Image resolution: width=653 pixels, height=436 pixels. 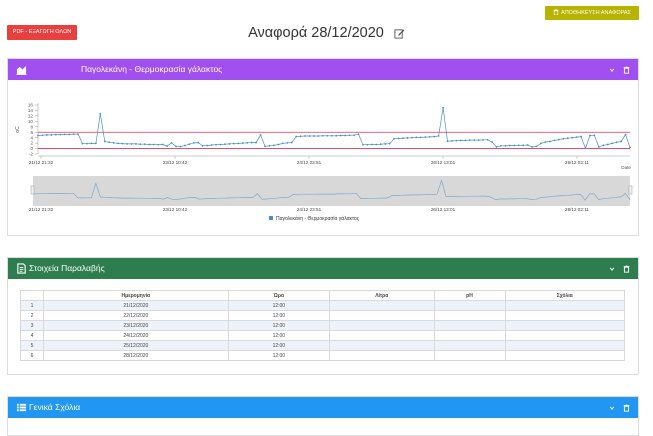 I want to click on table-row: 3 23/12/2020 12:00, so click(x=323, y=325).